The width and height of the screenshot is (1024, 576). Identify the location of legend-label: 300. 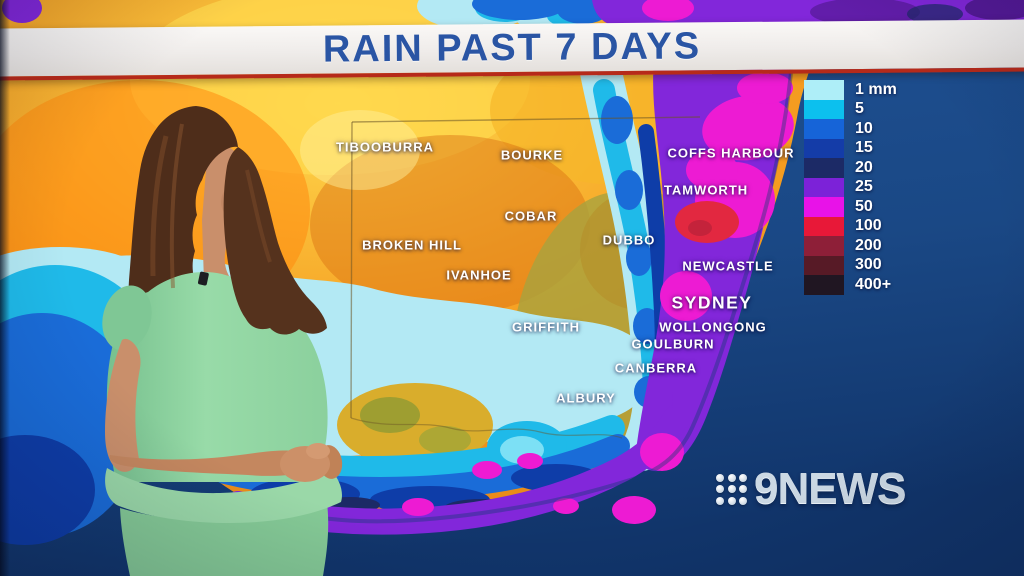
(868, 265).